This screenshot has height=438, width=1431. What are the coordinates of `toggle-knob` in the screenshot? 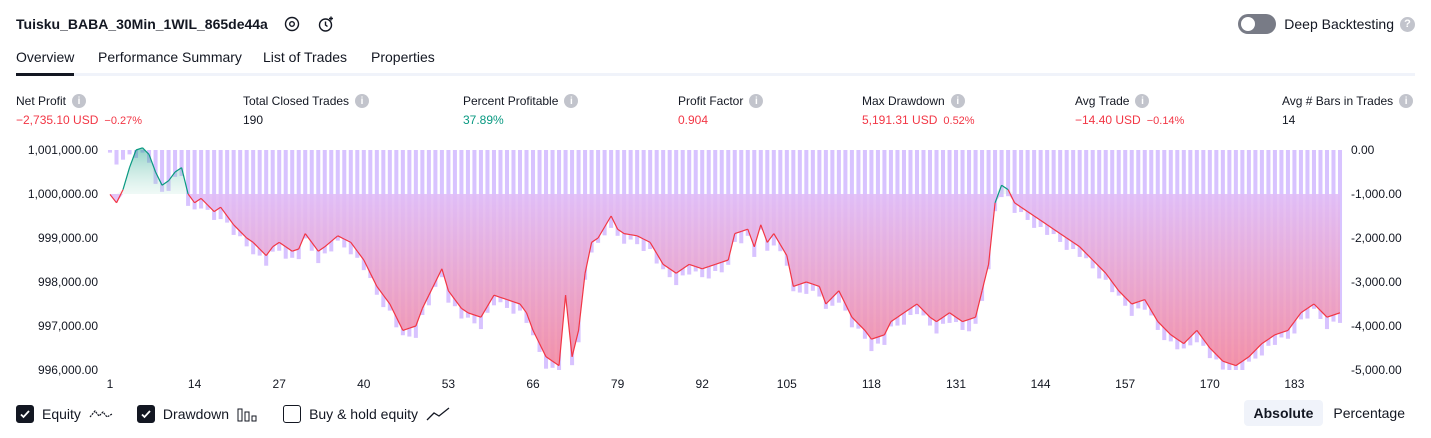 It's located at (1248, 24).